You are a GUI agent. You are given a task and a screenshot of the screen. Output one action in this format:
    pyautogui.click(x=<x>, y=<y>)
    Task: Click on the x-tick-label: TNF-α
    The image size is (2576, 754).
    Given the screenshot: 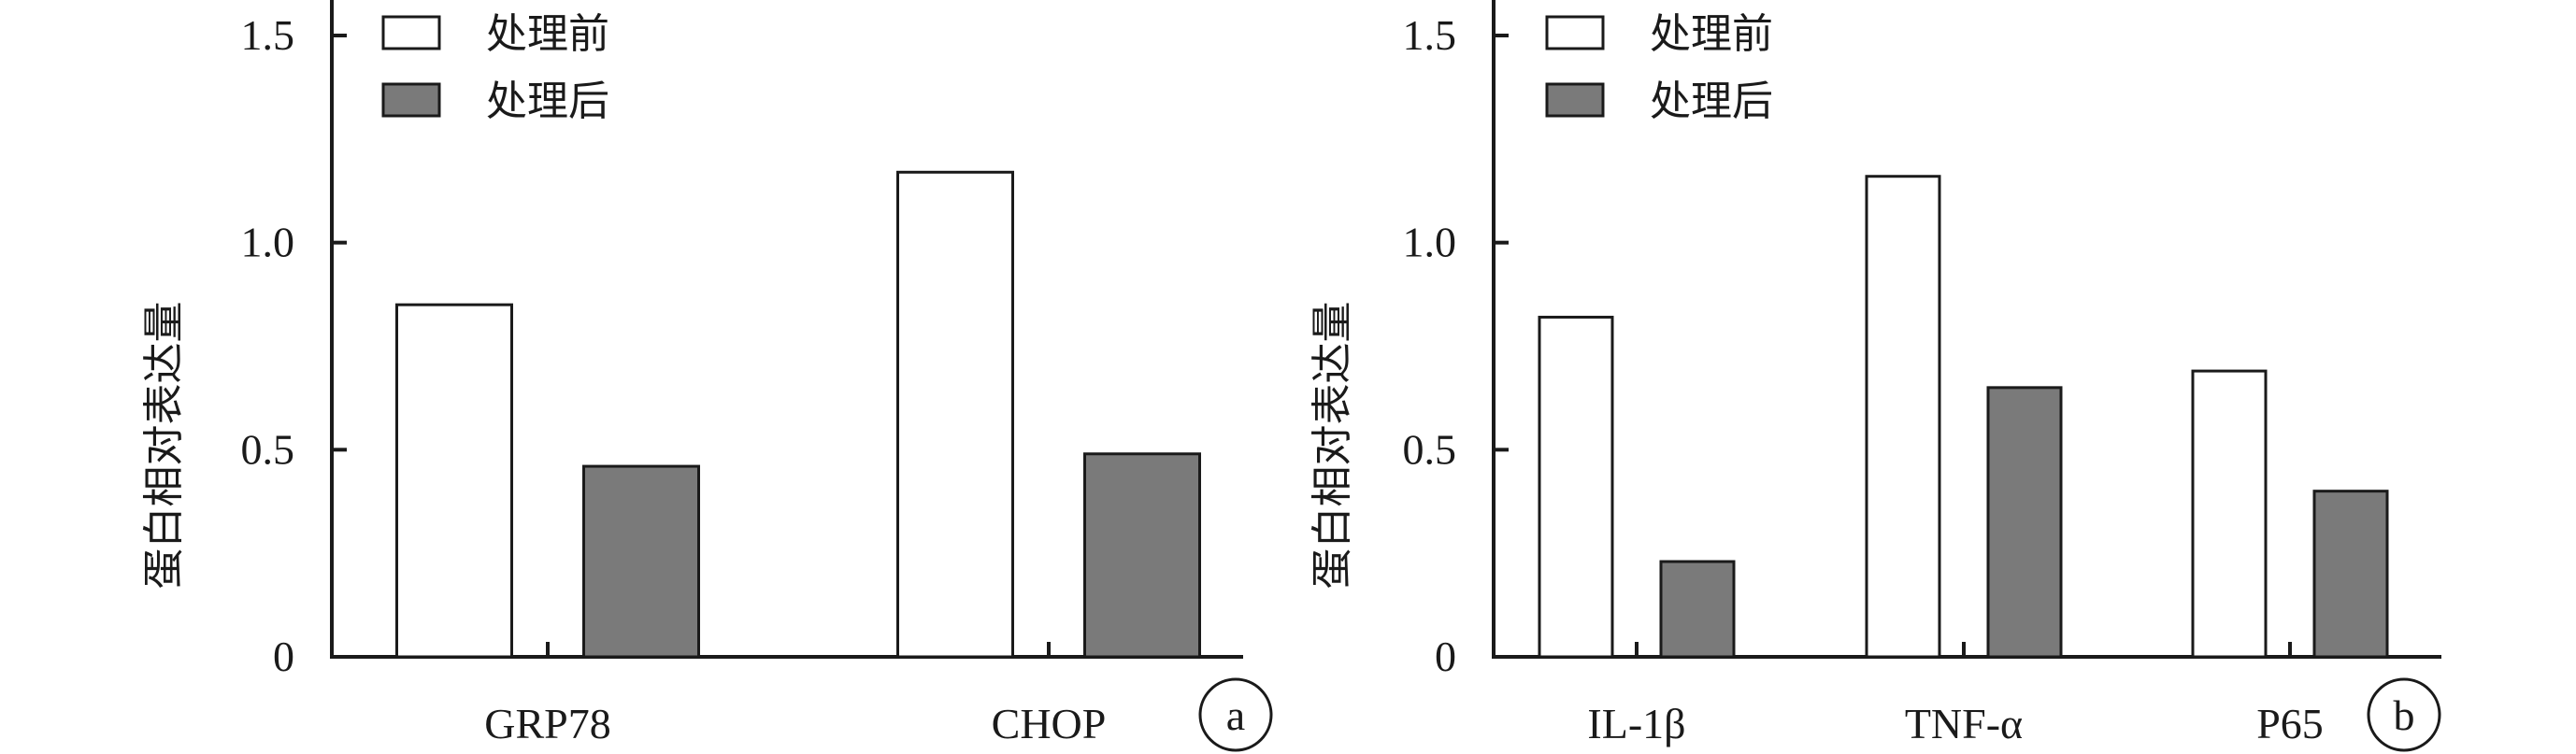 What is the action you would take?
    pyautogui.click(x=1964, y=724)
    